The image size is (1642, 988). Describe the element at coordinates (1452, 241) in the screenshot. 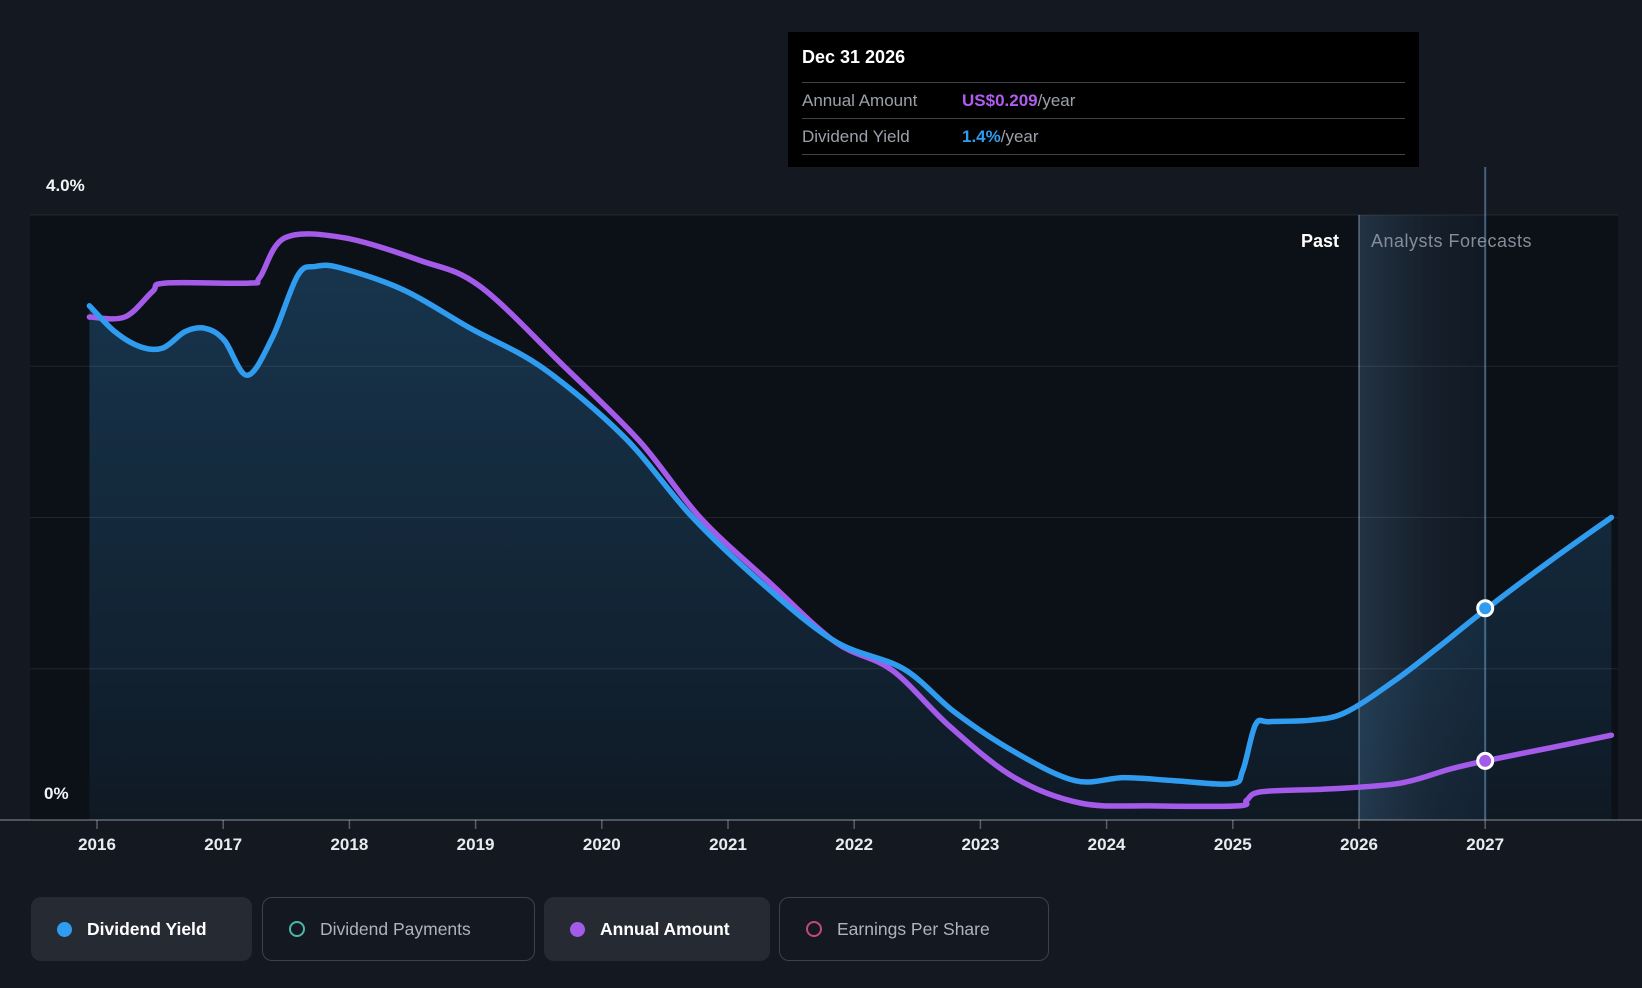

I see `analysts-forecasts-label: Analysts Forecasts` at that location.